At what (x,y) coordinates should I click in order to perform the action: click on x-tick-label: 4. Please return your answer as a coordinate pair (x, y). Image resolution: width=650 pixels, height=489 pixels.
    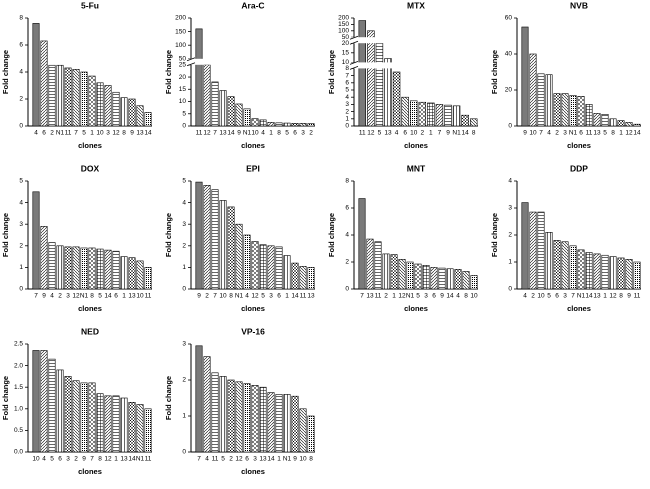
    Looking at the image, I should click on (36, 133).